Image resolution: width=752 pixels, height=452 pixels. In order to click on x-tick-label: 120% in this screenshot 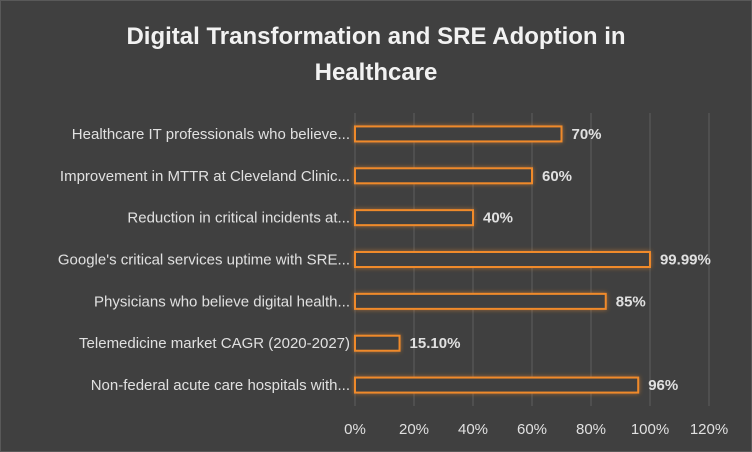, I will do `click(709, 429)`.